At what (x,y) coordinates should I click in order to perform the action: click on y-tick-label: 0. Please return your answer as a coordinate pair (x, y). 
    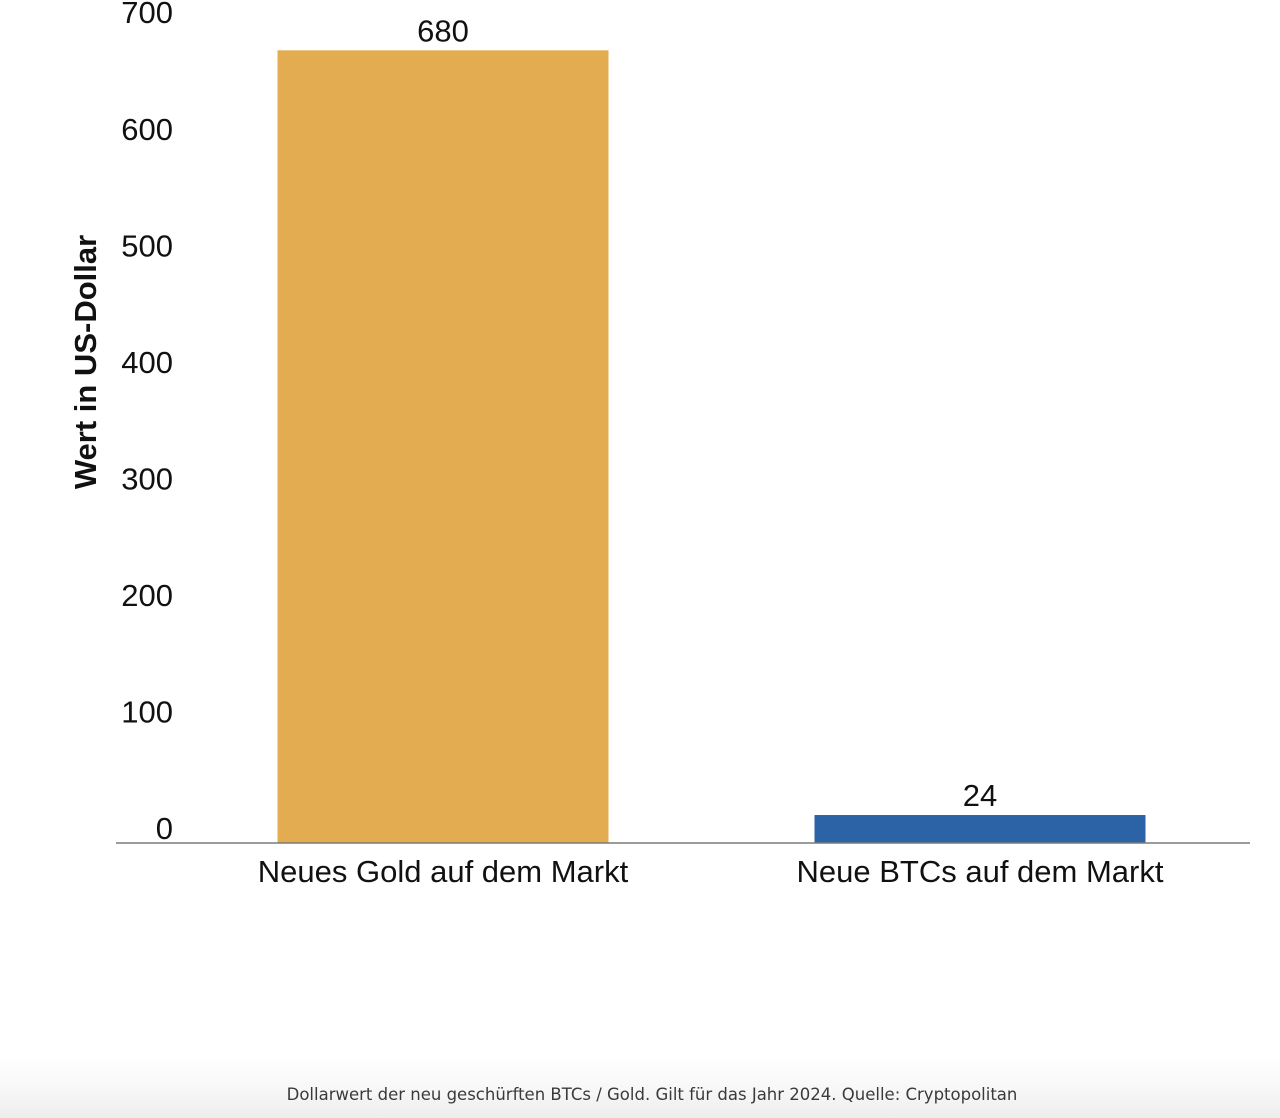
    Looking at the image, I should click on (164, 828).